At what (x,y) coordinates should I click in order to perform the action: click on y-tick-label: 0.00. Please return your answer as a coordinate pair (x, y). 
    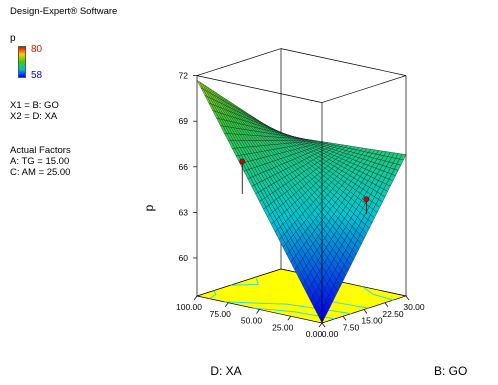
    Looking at the image, I should click on (314, 334).